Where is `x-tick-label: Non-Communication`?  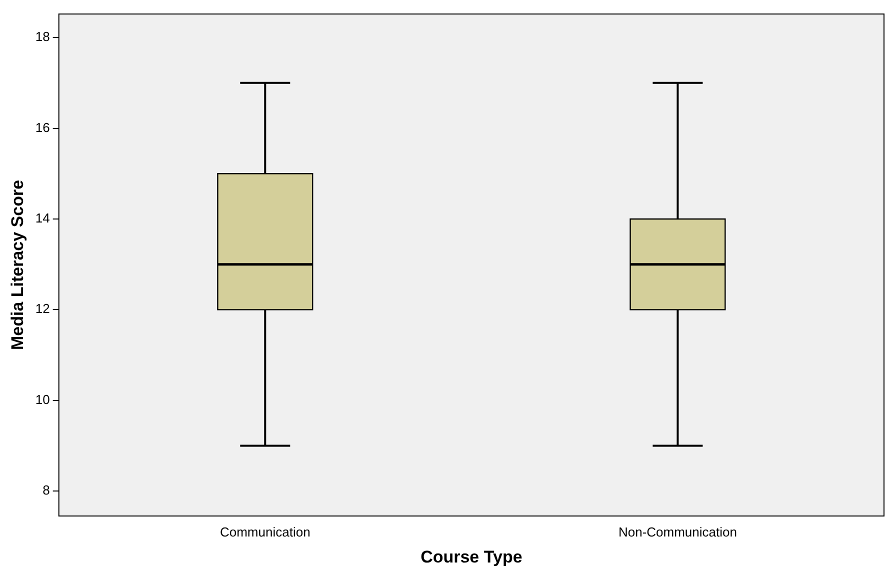
x-tick-label: Non-Communication is located at coordinates (677, 532).